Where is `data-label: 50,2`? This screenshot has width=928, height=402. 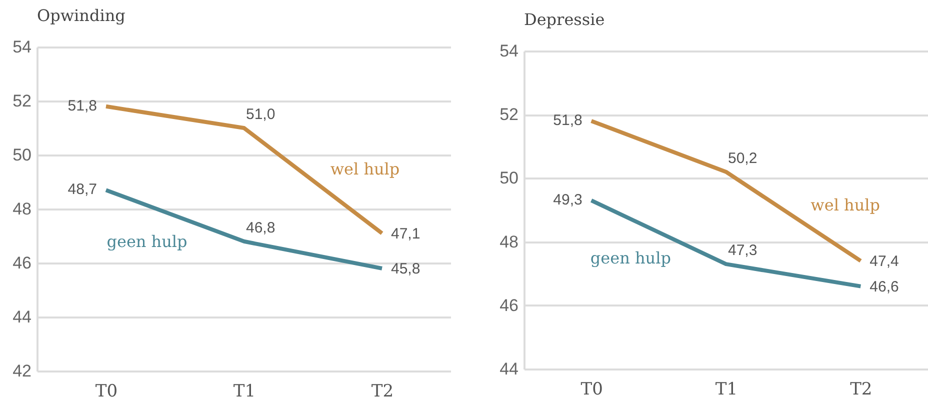 data-label: 50,2 is located at coordinates (743, 158).